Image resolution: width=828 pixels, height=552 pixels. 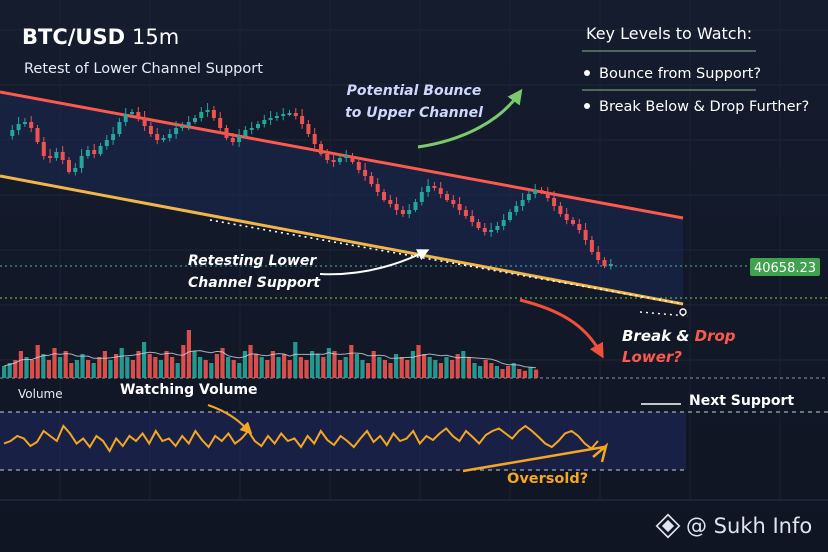 What do you see at coordinates (252, 261) in the screenshot?
I see `retest-annotation-line1: Retesting Lower` at bounding box center [252, 261].